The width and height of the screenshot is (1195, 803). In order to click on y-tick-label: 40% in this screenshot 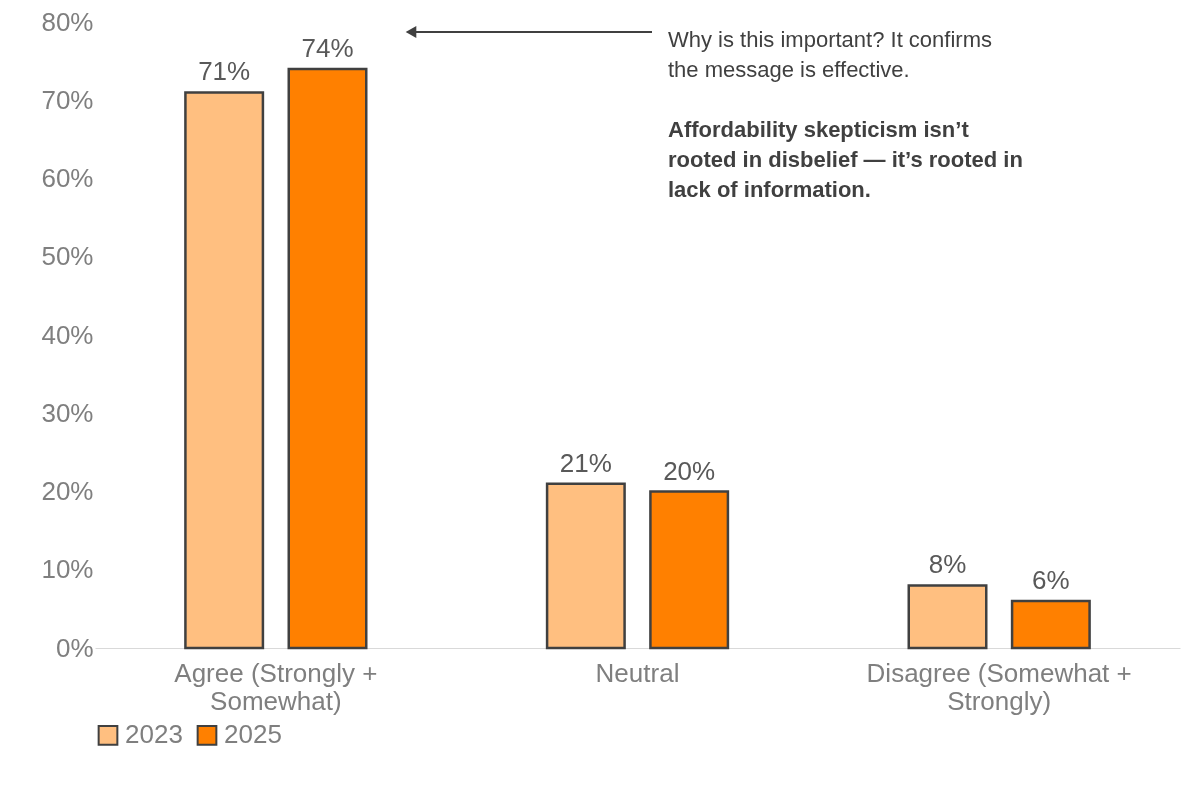, I will do `click(67, 334)`.